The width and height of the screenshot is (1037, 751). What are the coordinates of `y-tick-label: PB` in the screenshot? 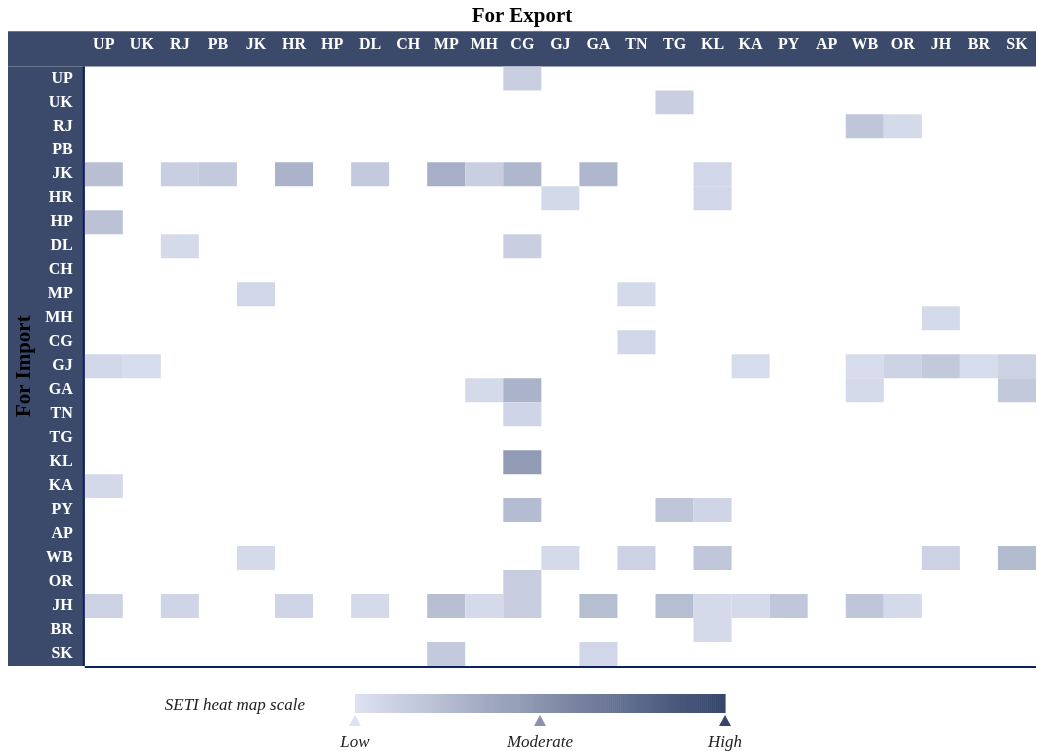 It's located at (63, 149).